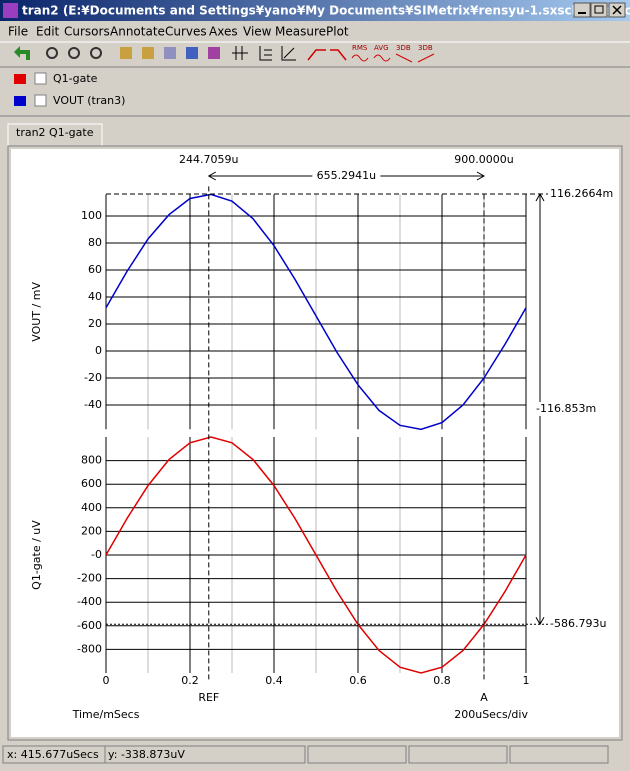 This screenshot has width=630, height=771. I want to click on menu-item: Measure, so click(300, 32).